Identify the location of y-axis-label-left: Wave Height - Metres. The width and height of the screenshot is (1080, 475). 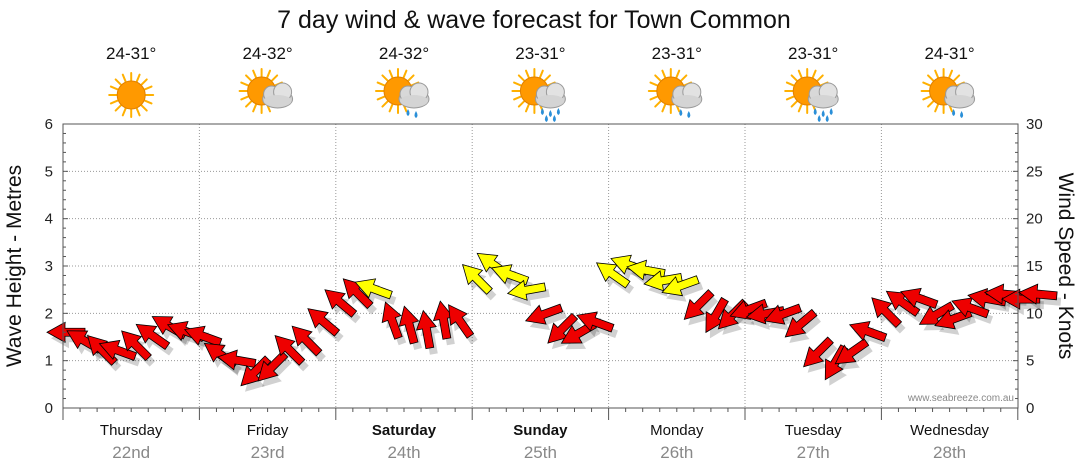
(14, 266).